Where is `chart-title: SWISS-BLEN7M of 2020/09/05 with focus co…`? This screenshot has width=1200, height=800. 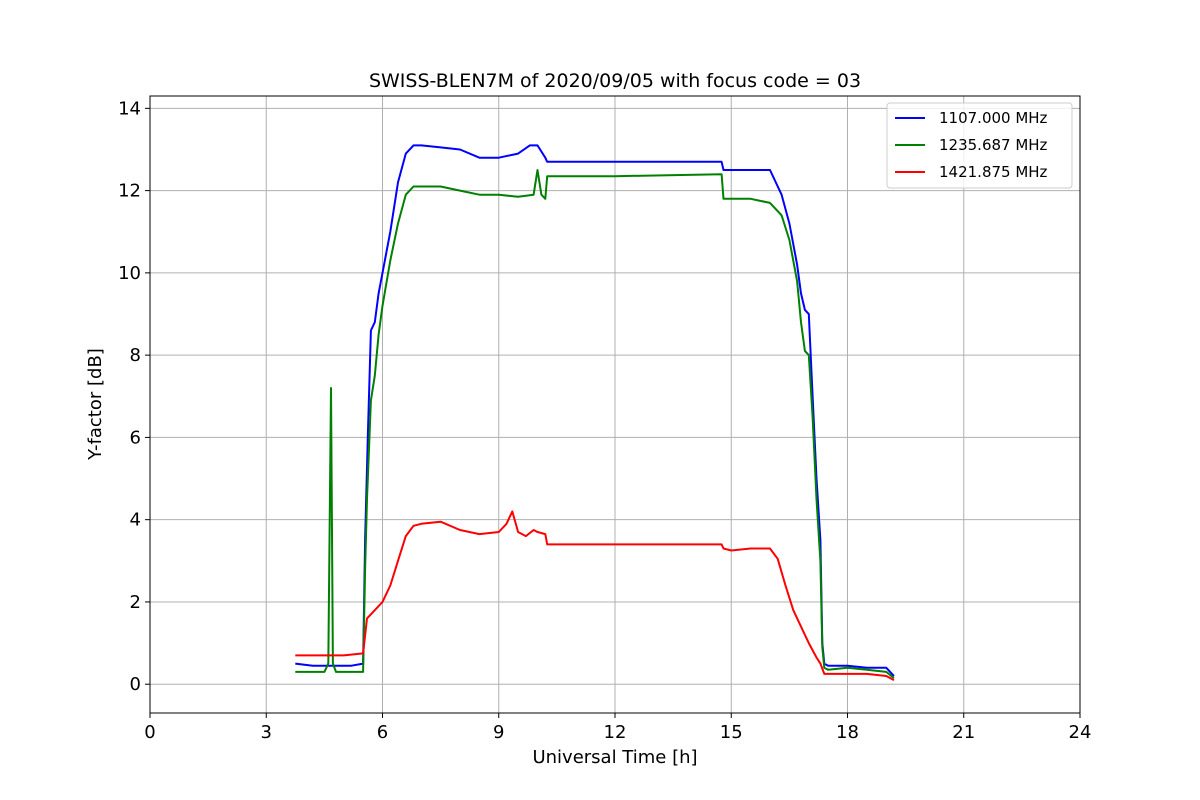 chart-title: SWISS-BLEN7M of 2020/09/05 with focus co… is located at coordinates (615, 81).